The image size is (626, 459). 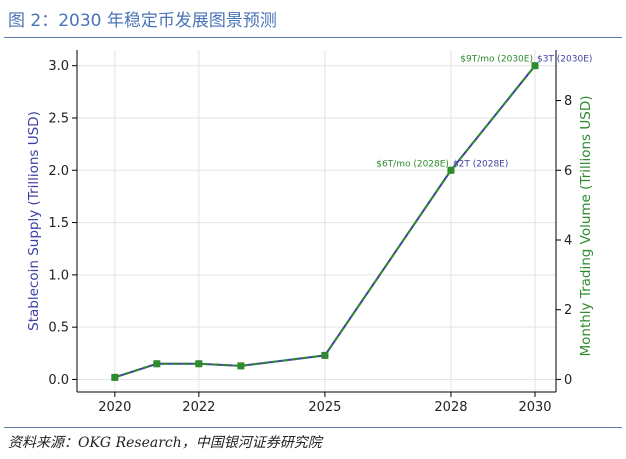 I want to click on title-rule, so click(x=313, y=37).